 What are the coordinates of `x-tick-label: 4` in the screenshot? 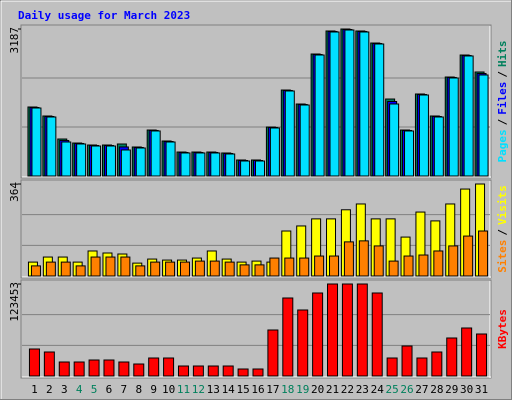 It's located at (79, 389).